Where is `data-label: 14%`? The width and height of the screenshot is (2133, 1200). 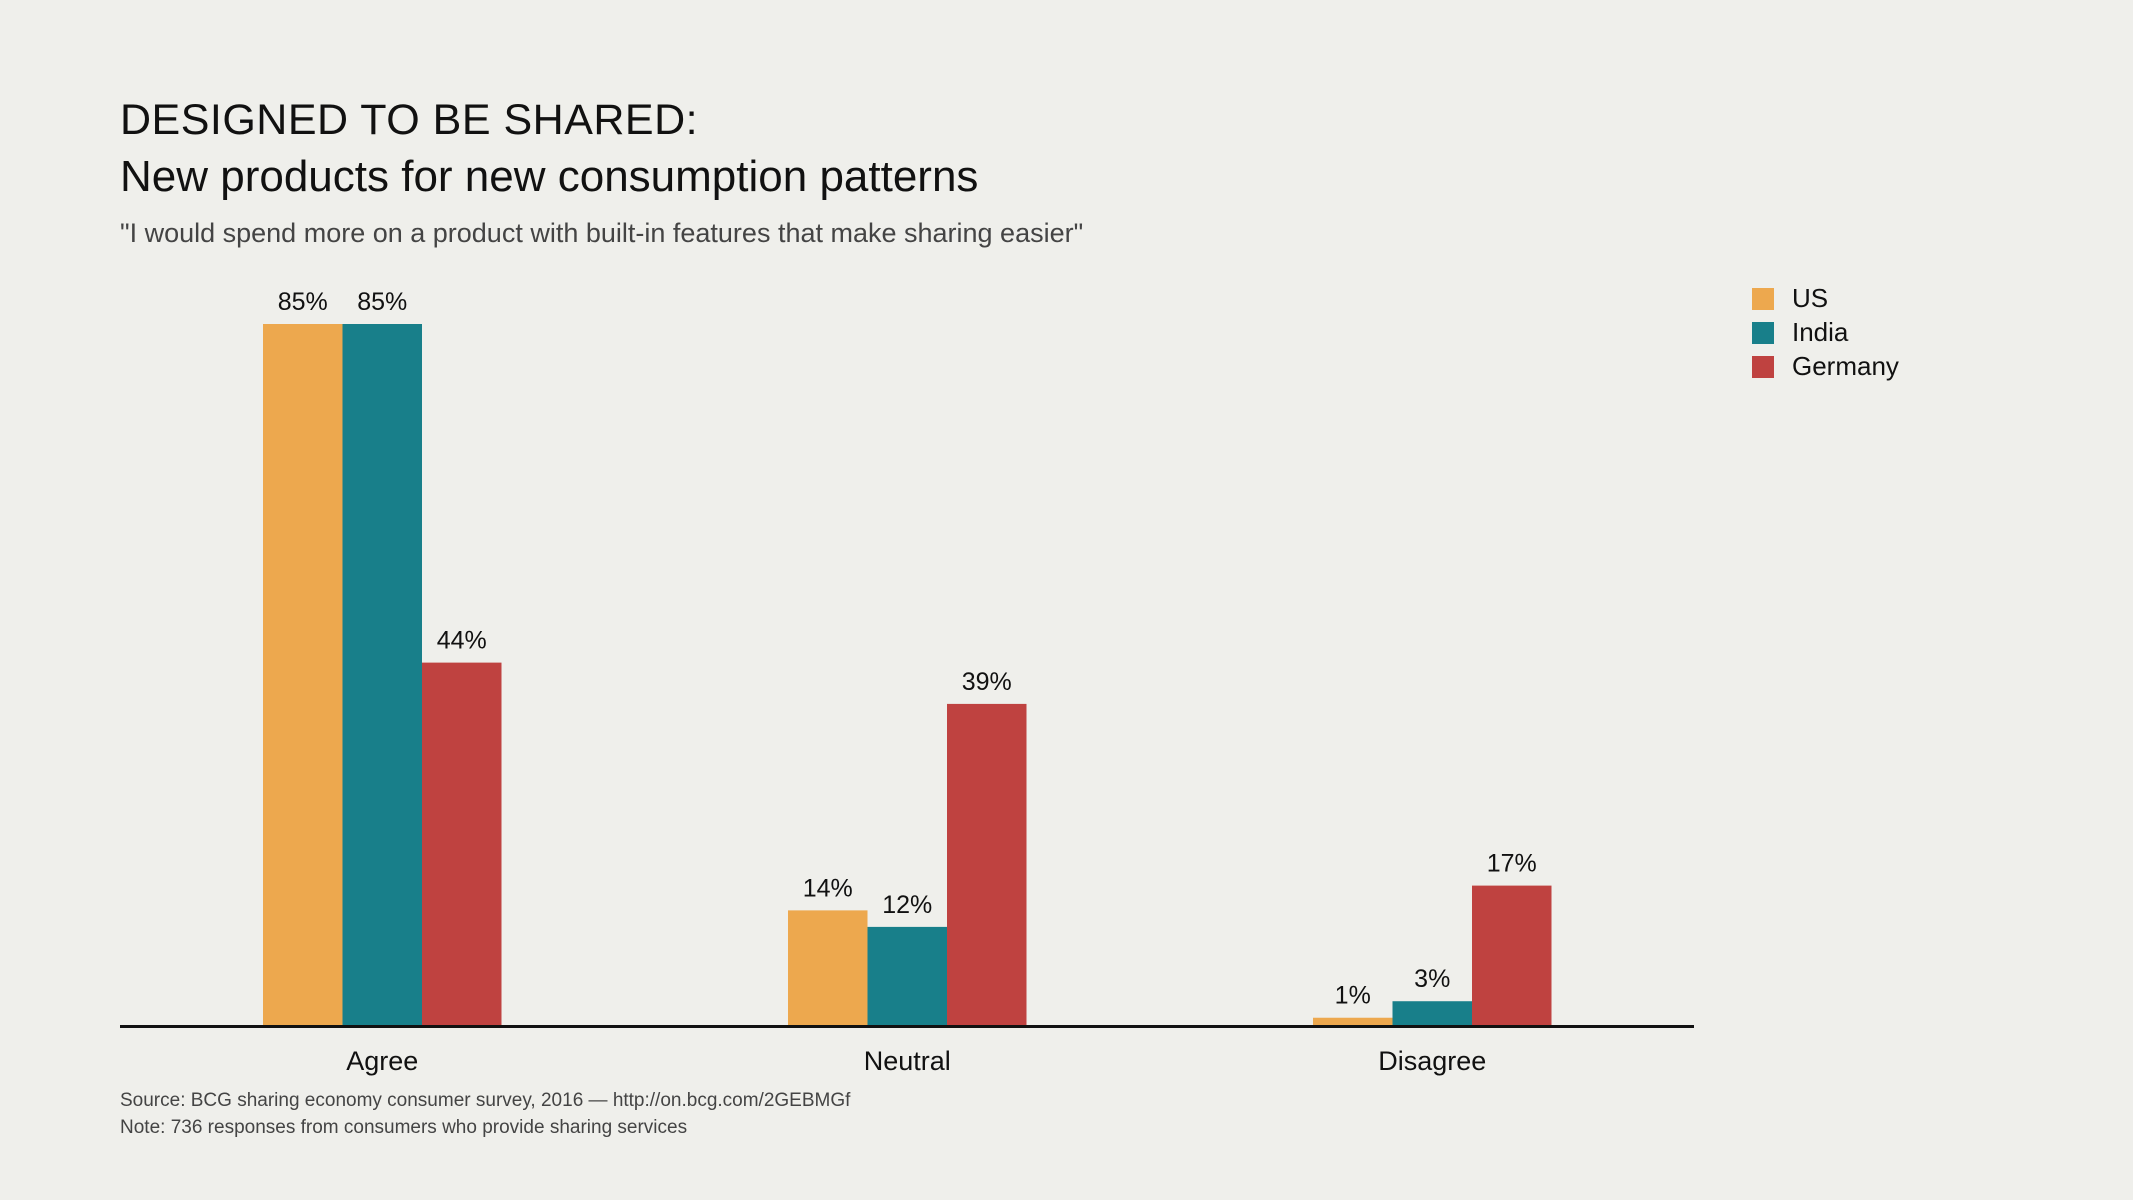 data-label: 14% is located at coordinates (828, 888).